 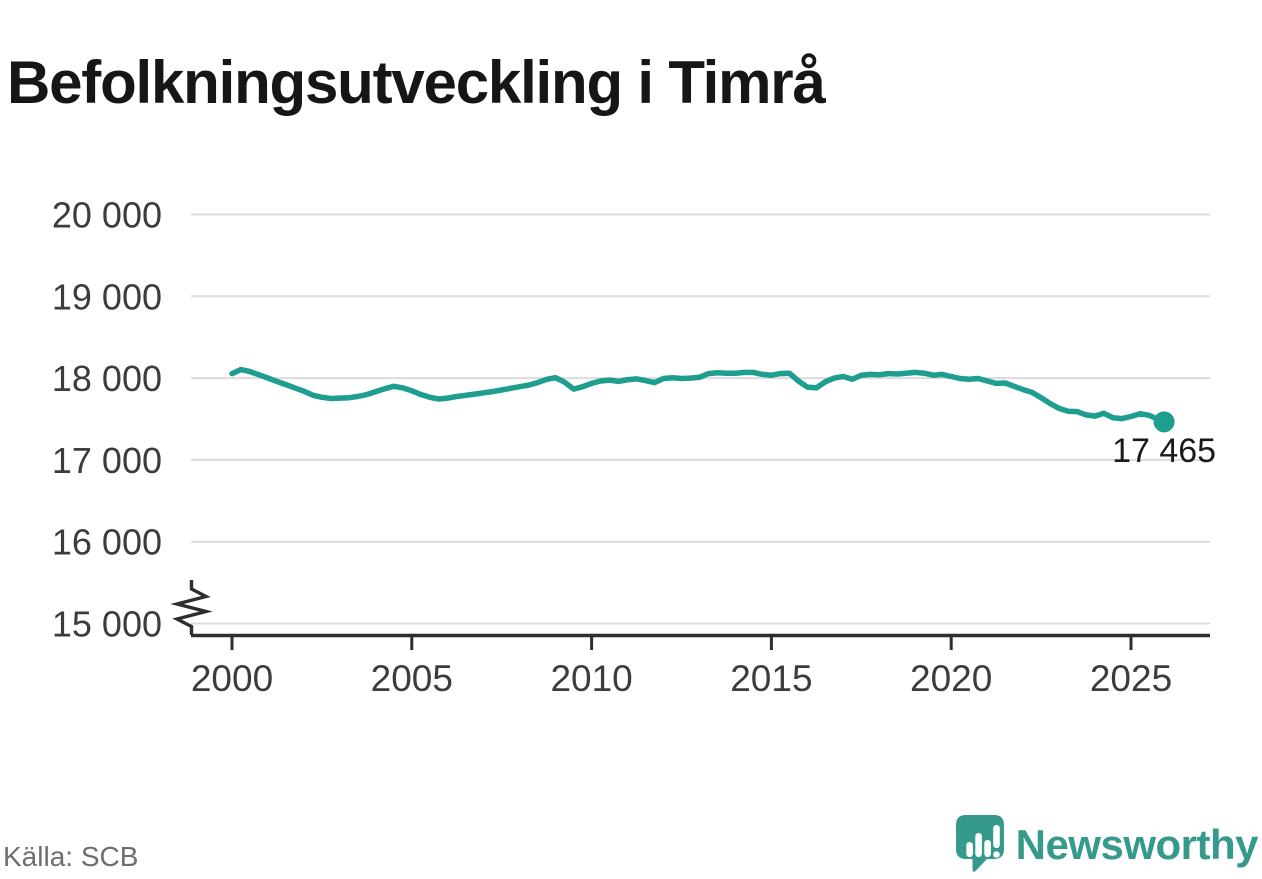 I want to click on bar-small-icon, so click(x=969, y=849).